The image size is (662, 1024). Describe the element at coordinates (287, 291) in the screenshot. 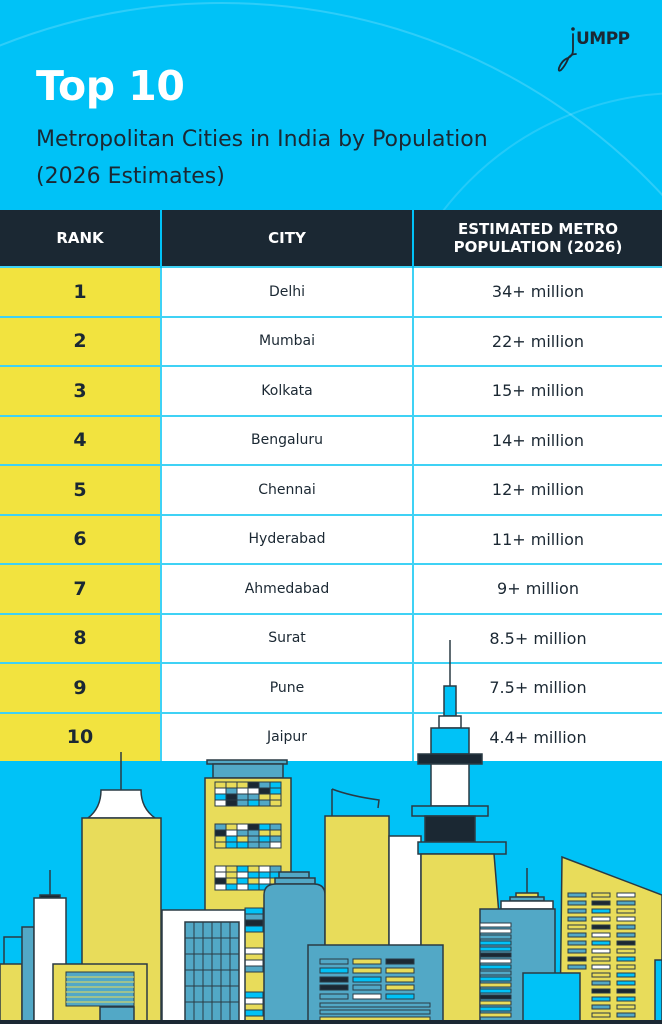

I see `city-cell: Delhi` at that location.